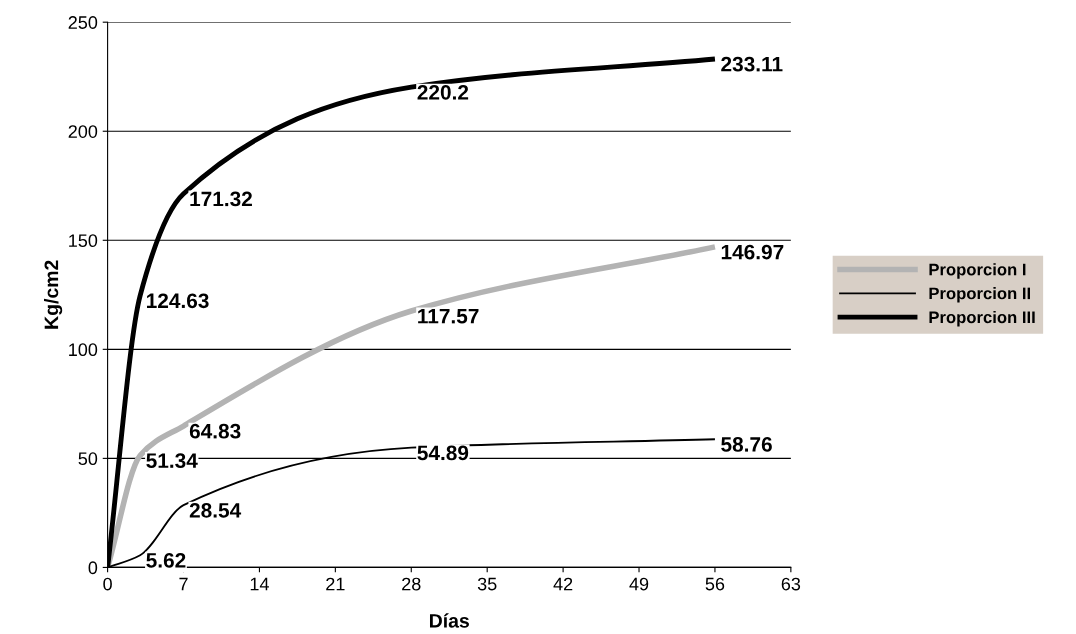 The height and width of the screenshot is (634, 1076). Describe the element at coordinates (752, 252) in the screenshot. I see `data-label: 146.97` at that location.